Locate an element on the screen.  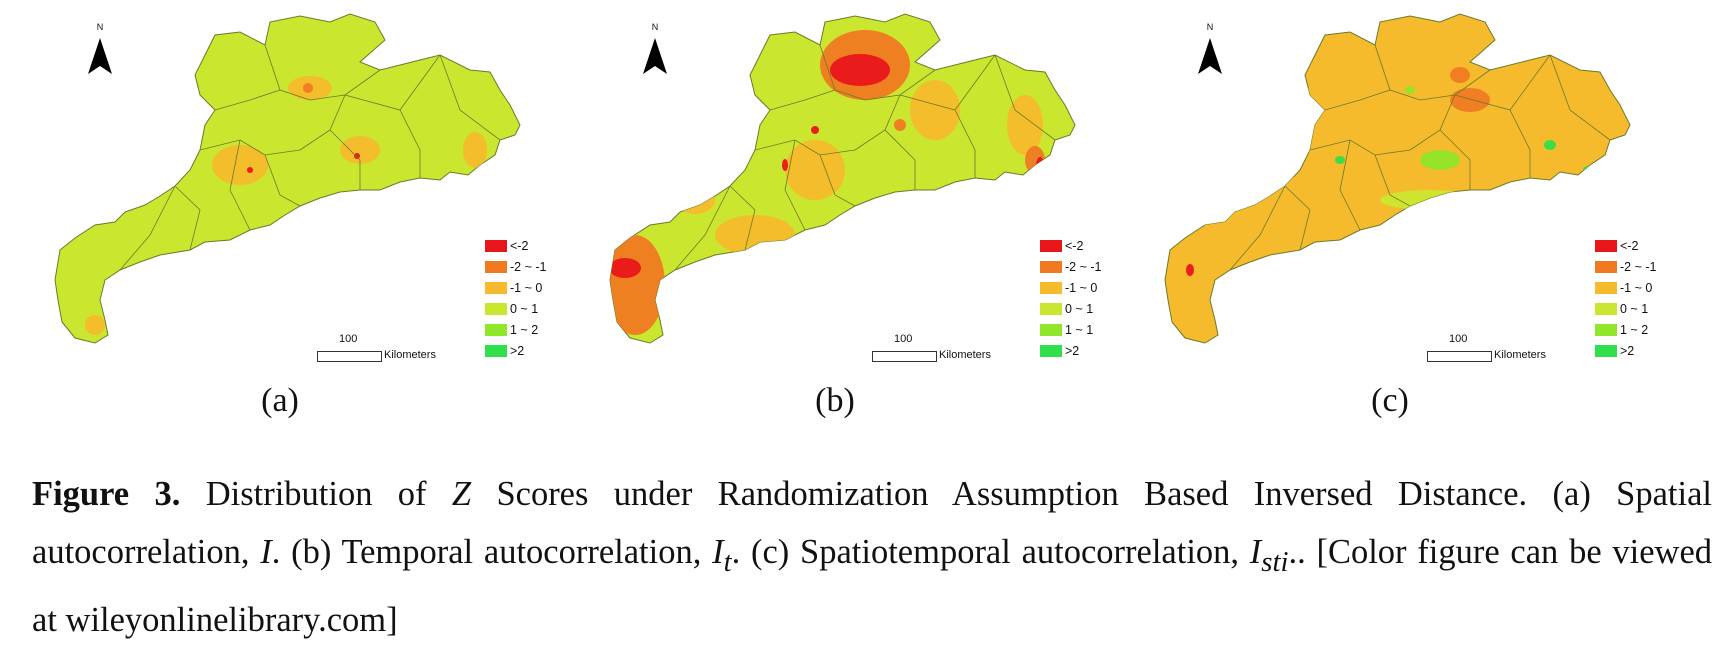
legend: <-2 -2 ~ -1 -1 ~ 0 0 ~ 1 1 ~ 2 >2 is located at coordinates (530, 298).